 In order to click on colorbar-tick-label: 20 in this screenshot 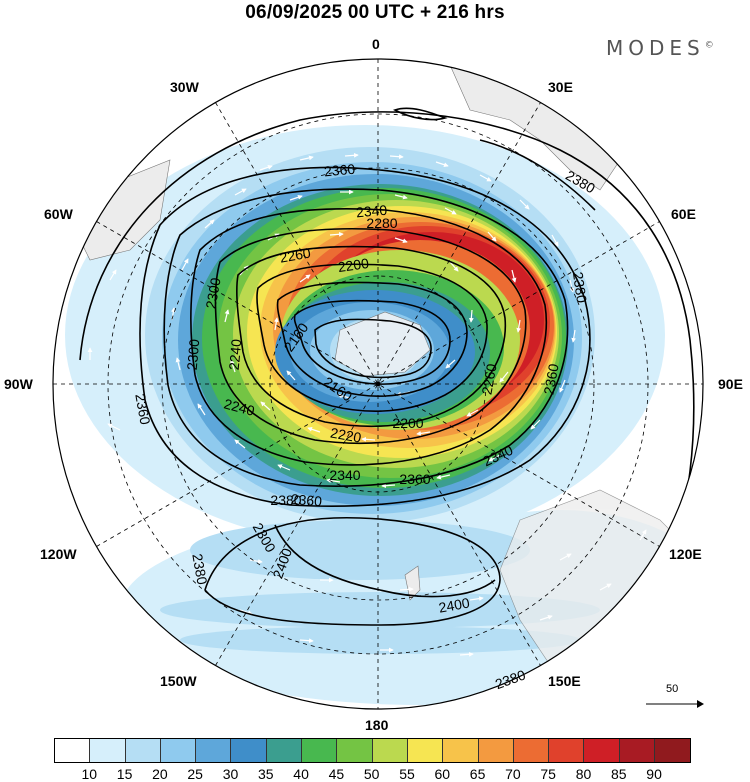, I will do `click(160, 774)`.